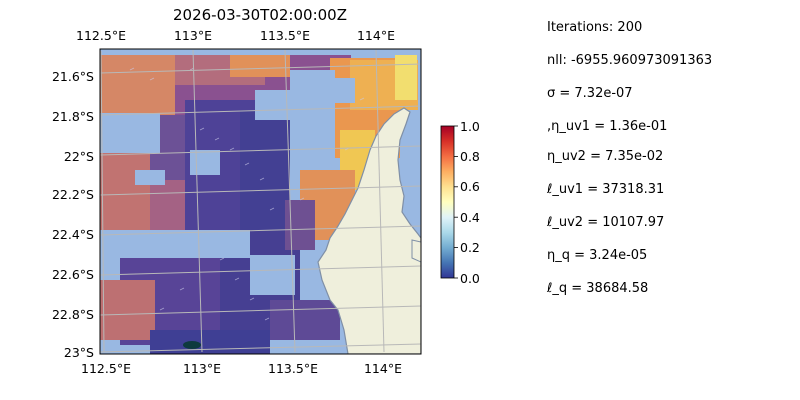  Describe the element at coordinates (202, 368) in the screenshot. I see `x-tick-bottom: 113°E` at that location.